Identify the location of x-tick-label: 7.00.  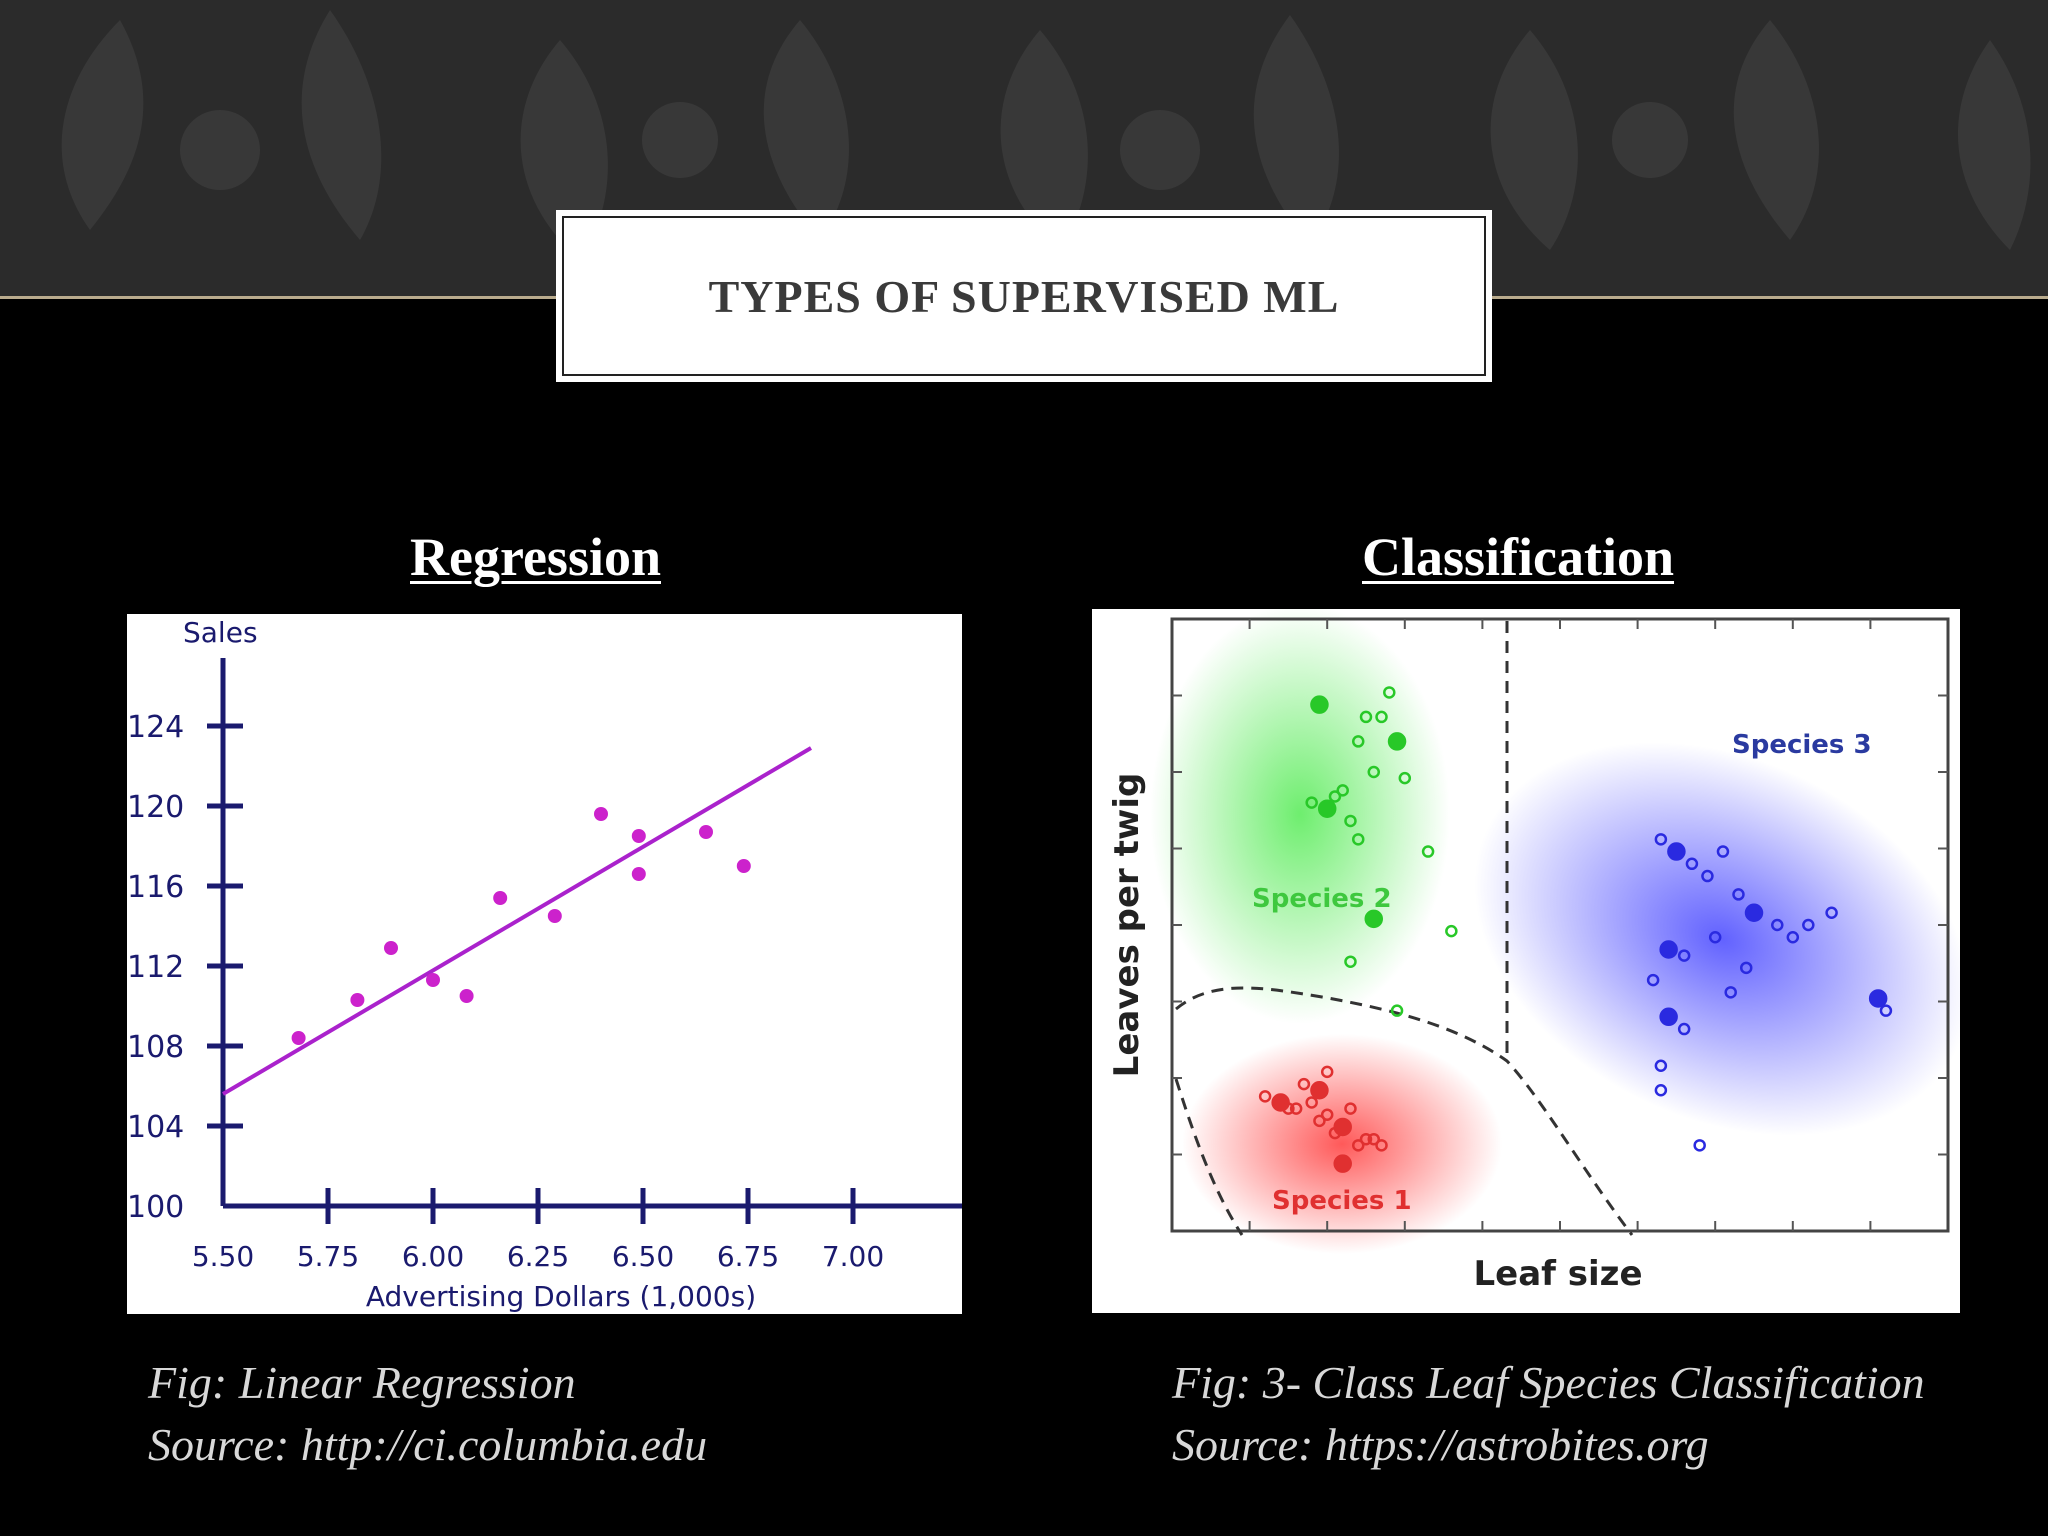
(853, 1256).